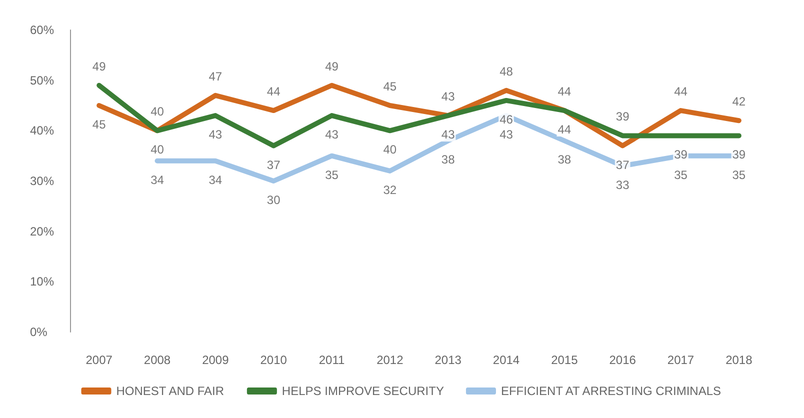 The image size is (804, 418). What do you see at coordinates (42, 181) in the screenshot?
I see `y-tick-label: 30%` at bounding box center [42, 181].